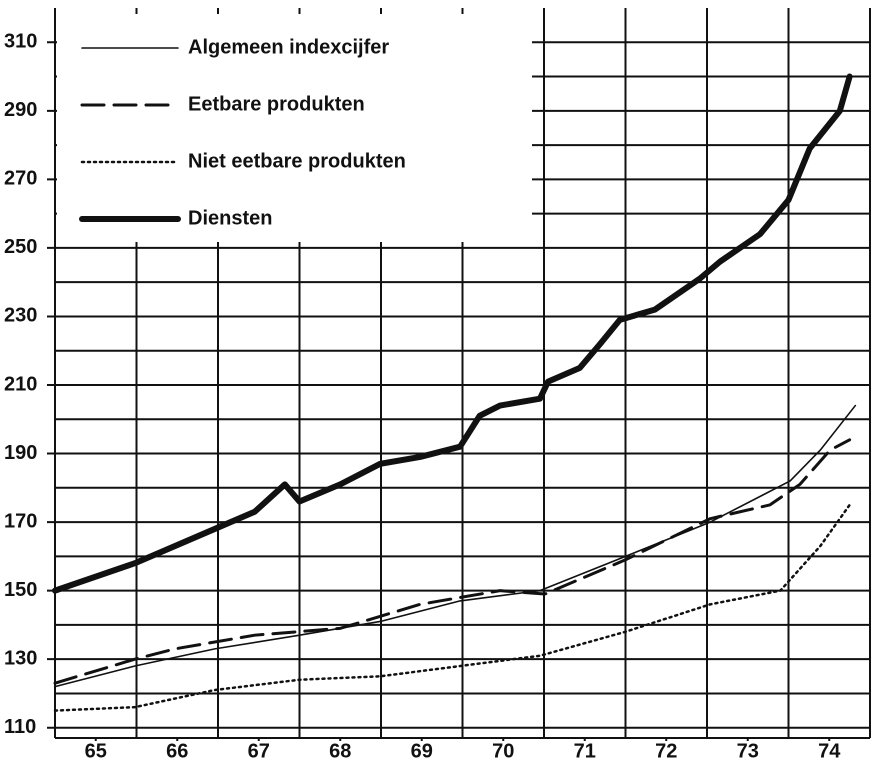 The width and height of the screenshot is (873, 765). Describe the element at coordinates (585, 751) in the screenshot. I see `x-tick-label: 71` at that location.